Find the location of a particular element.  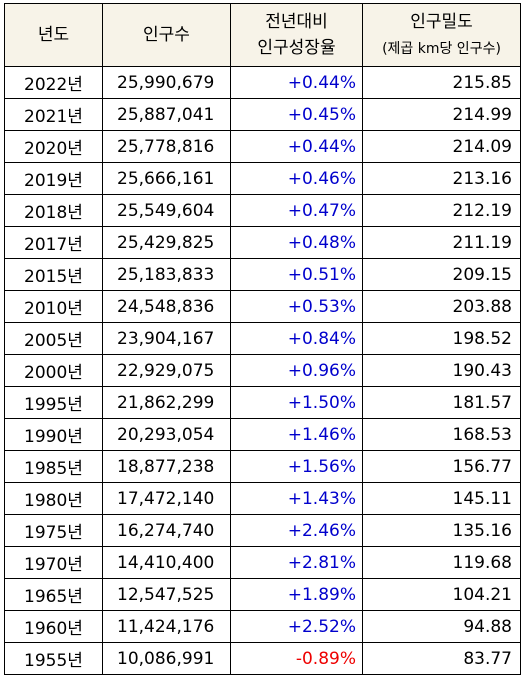

table-row: 2022년 25,990,679 +0.44% 215.85 is located at coordinates (262, 82).